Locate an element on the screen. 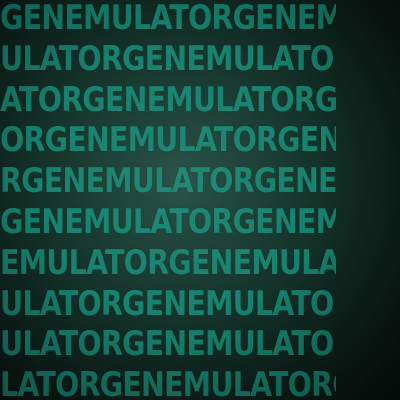 The height and width of the screenshot is (400, 400). pattern-row-4: ORGENEMULATORGENEMU is located at coordinates (168, 140).